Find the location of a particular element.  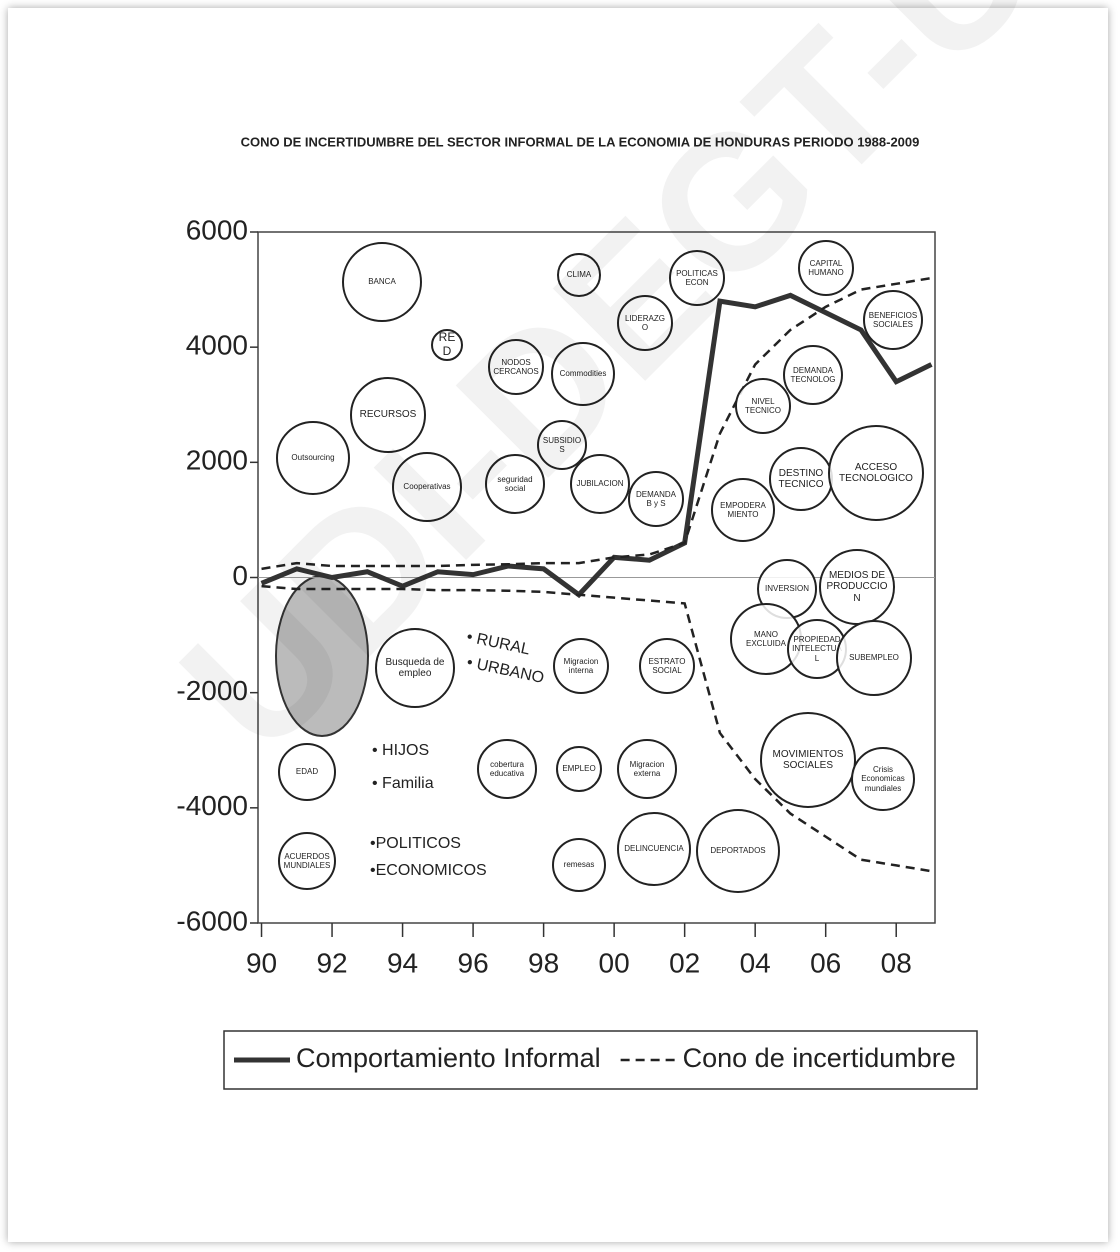

y-tick-label: 0 is located at coordinates (240, 575).